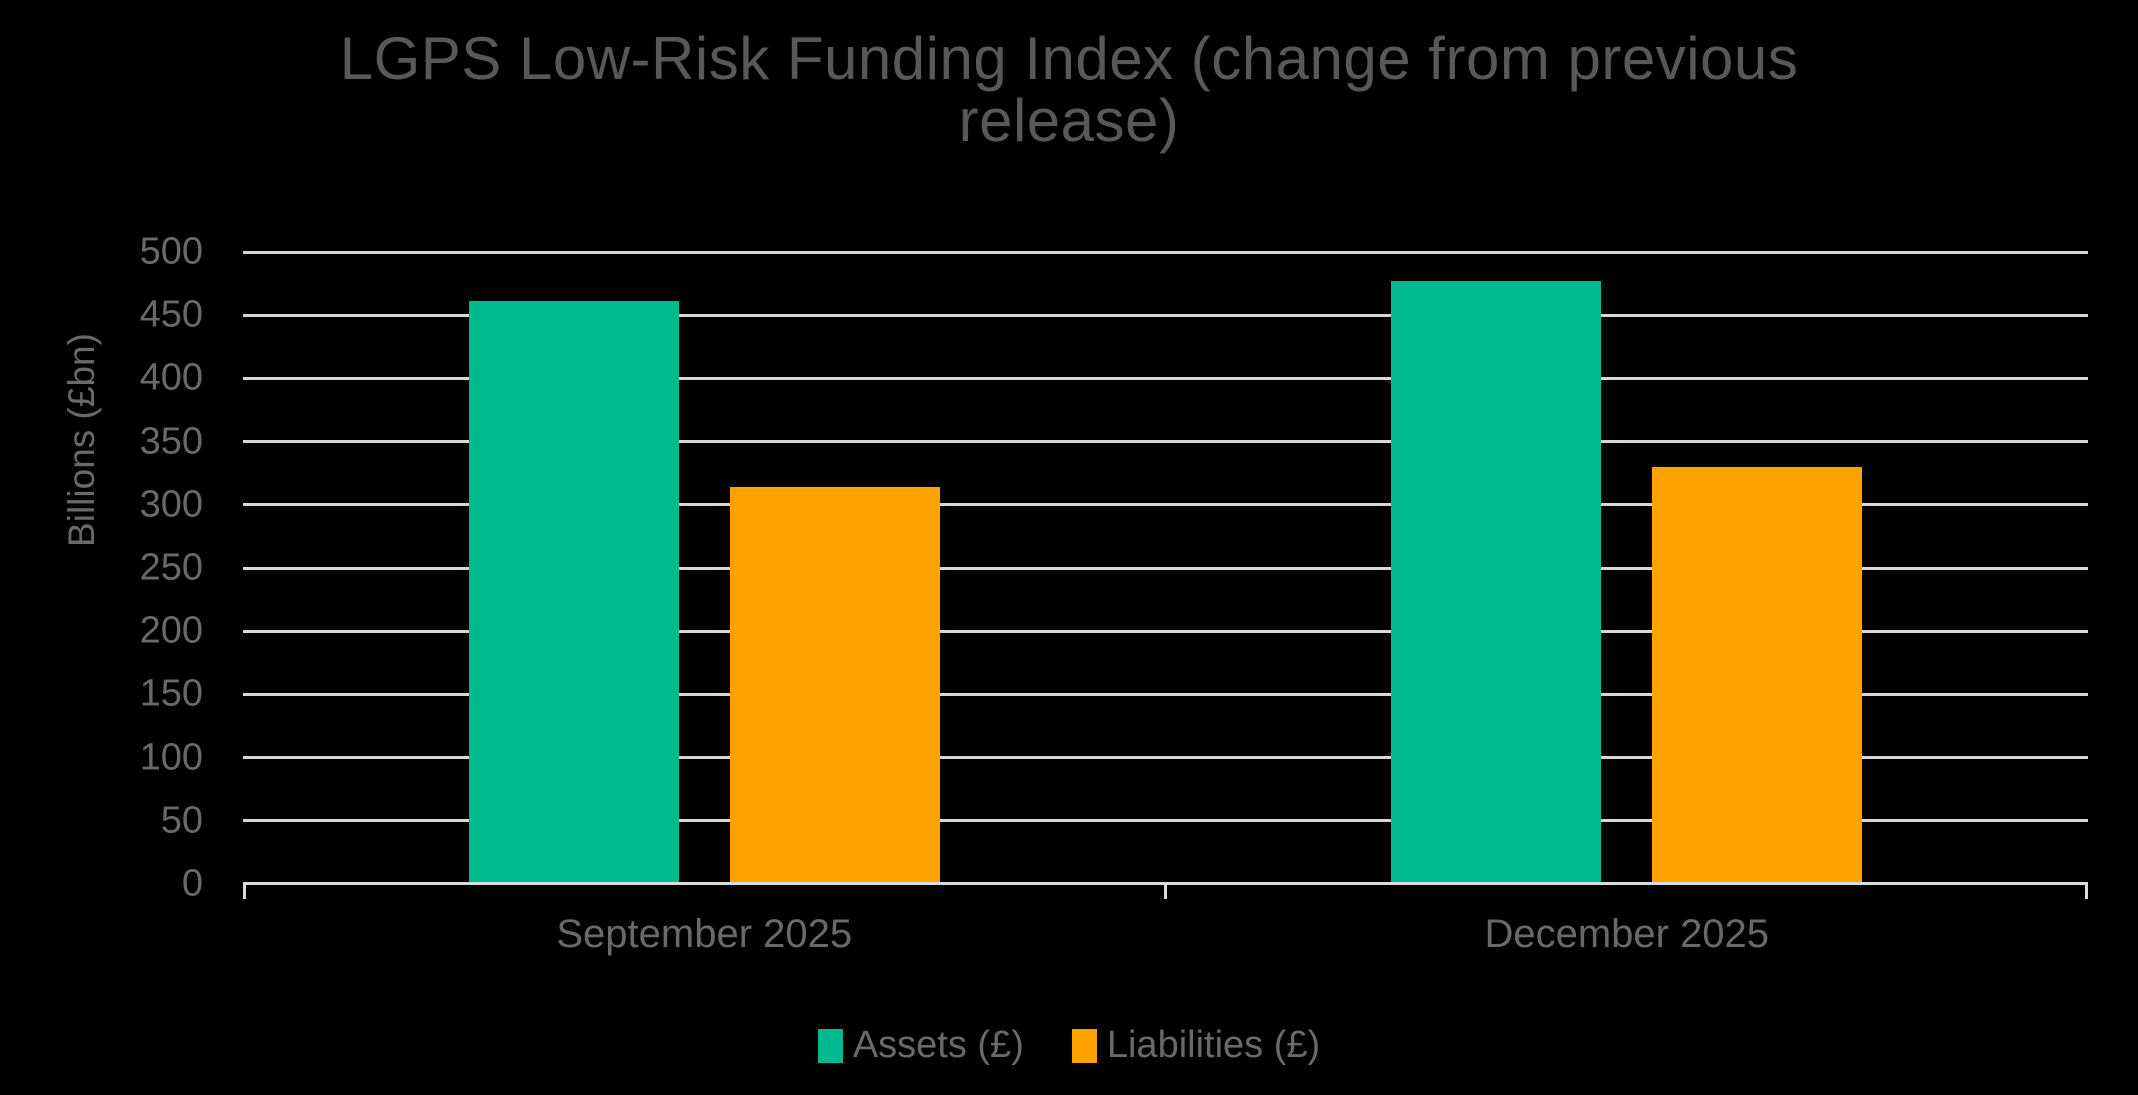 The height and width of the screenshot is (1095, 2138). What do you see at coordinates (834, 685) in the screenshot?
I see `bar-liabilities-september-2025` at bounding box center [834, 685].